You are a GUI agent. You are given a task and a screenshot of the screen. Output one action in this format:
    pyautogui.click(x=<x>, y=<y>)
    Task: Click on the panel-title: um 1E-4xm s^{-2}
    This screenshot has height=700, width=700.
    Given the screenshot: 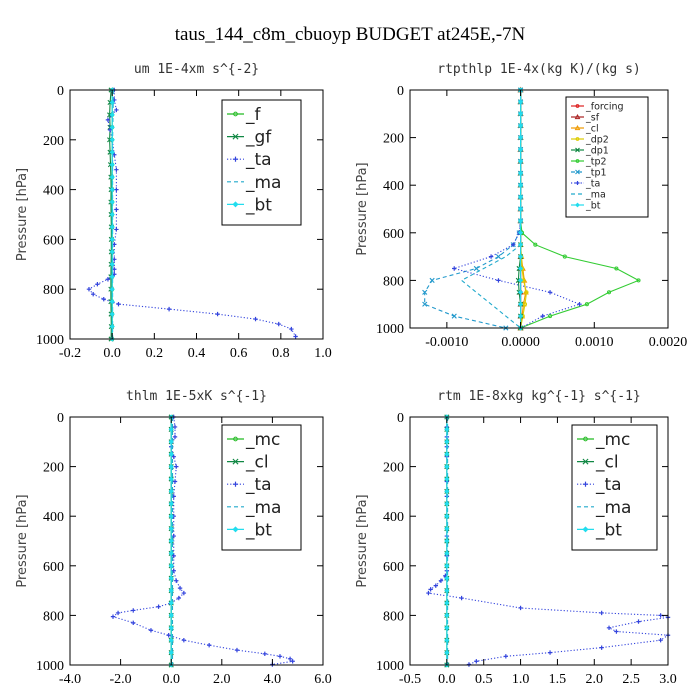 What is the action you would take?
    pyautogui.click(x=196, y=69)
    